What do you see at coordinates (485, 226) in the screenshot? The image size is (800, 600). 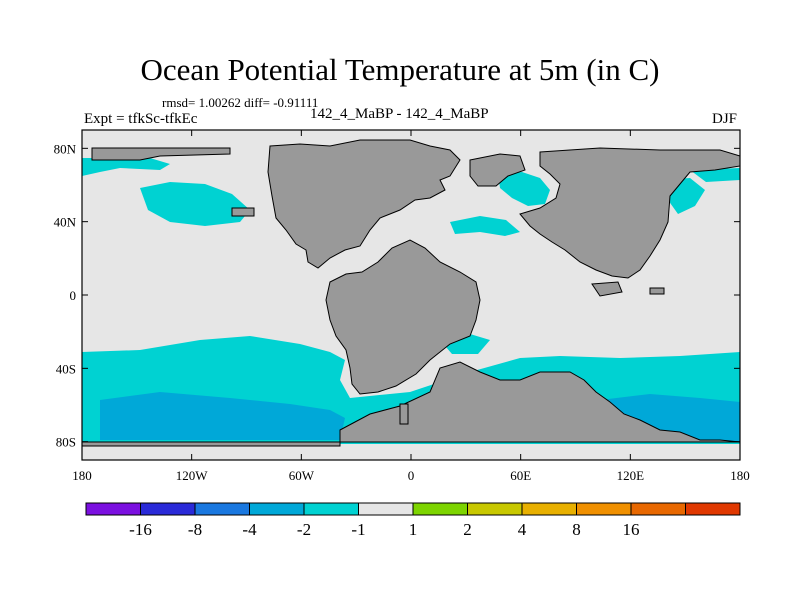 I see `anomaly-patch-med` at bounding box center [485, 226].